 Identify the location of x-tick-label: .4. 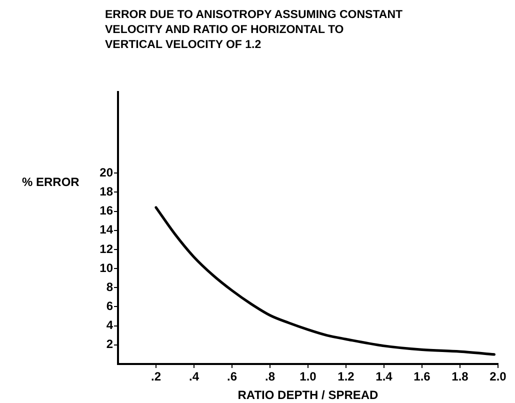
(194, 377).